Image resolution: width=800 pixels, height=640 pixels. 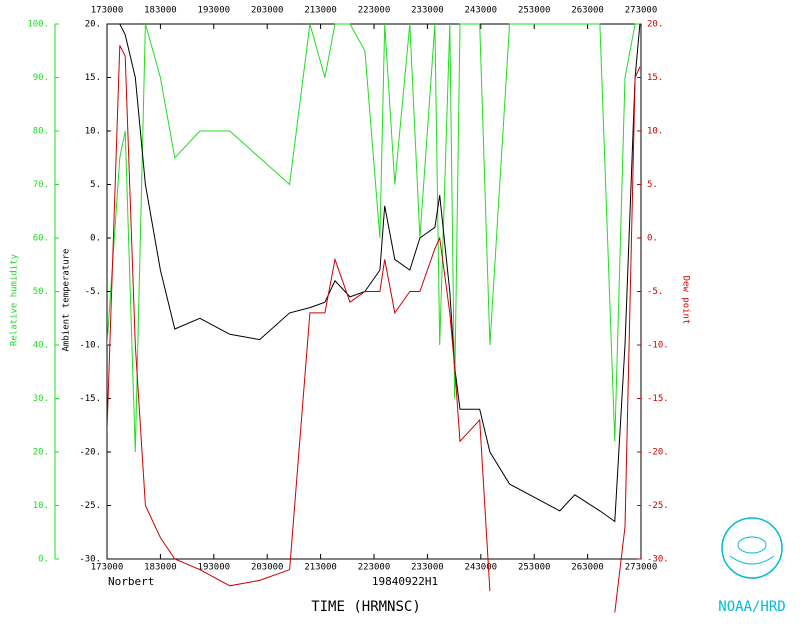 What do you see at coordinates (93, 292) in the screenshot?
I see `yticks-label: -5.` at bounding box center [93, 292].